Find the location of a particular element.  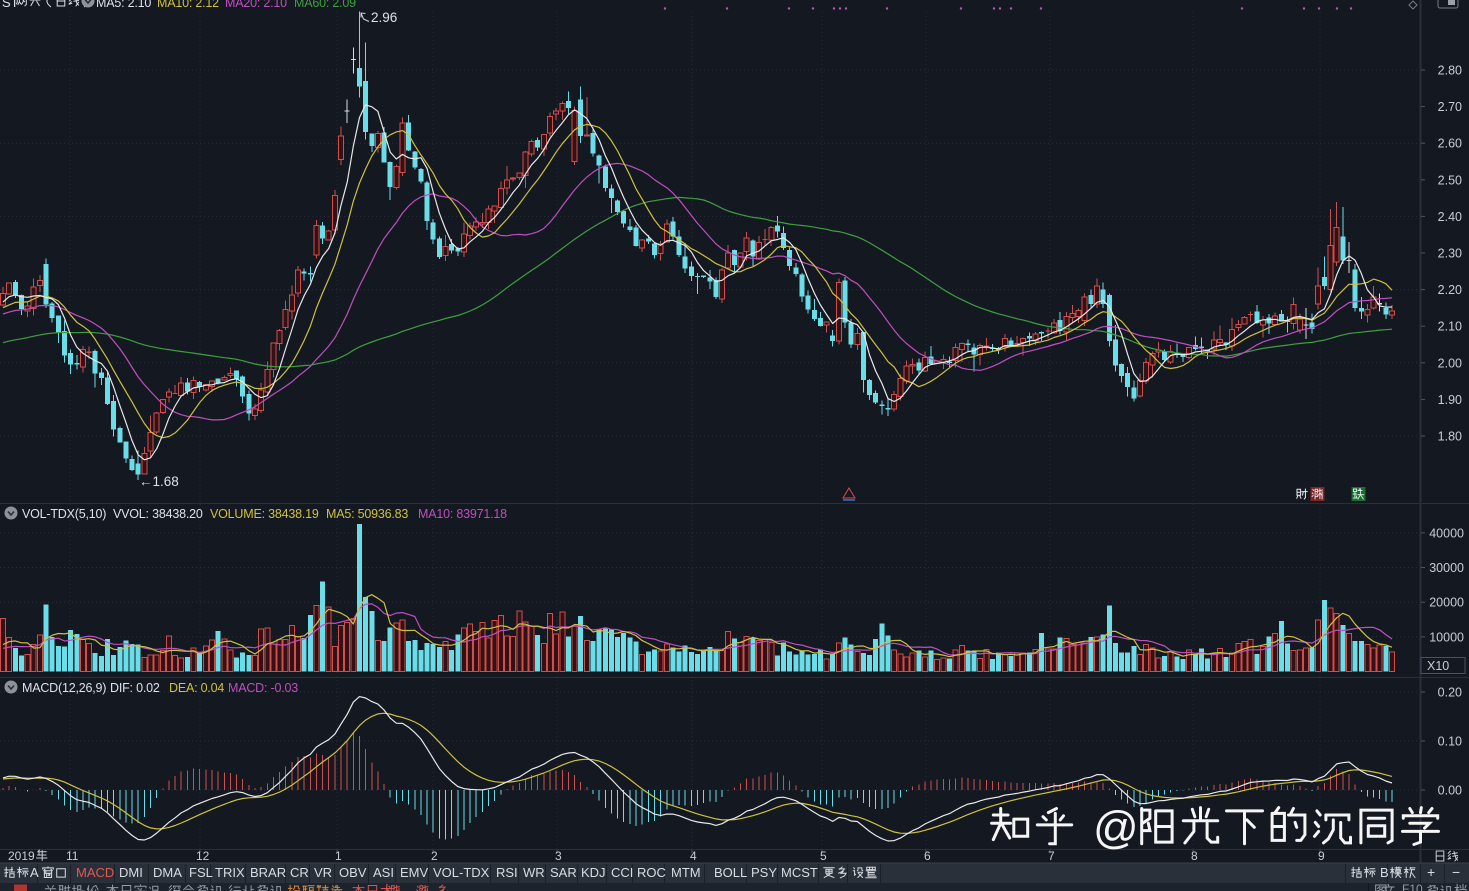

svg-text: PSY is located at coordinates (764, 872).